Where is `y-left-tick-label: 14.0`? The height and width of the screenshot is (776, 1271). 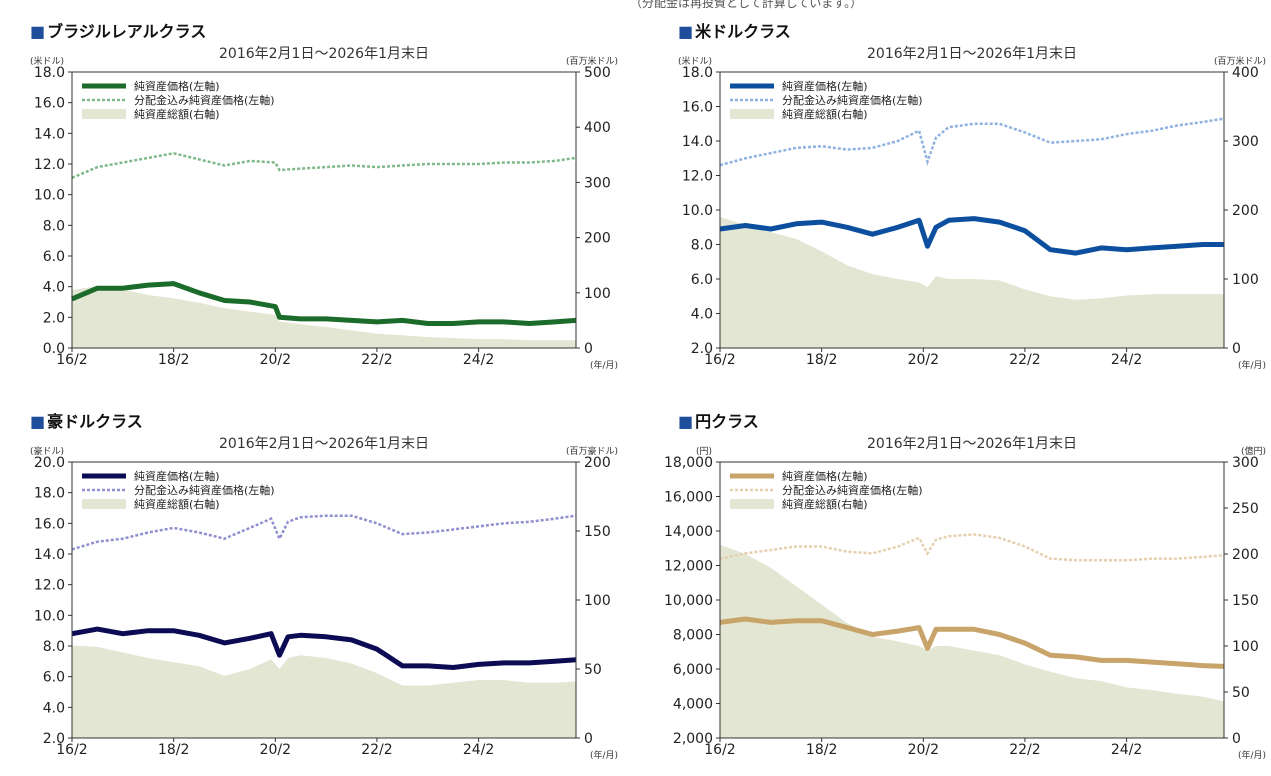
y-left-tick-label: 14.0 is located at coordinates (697, 142).